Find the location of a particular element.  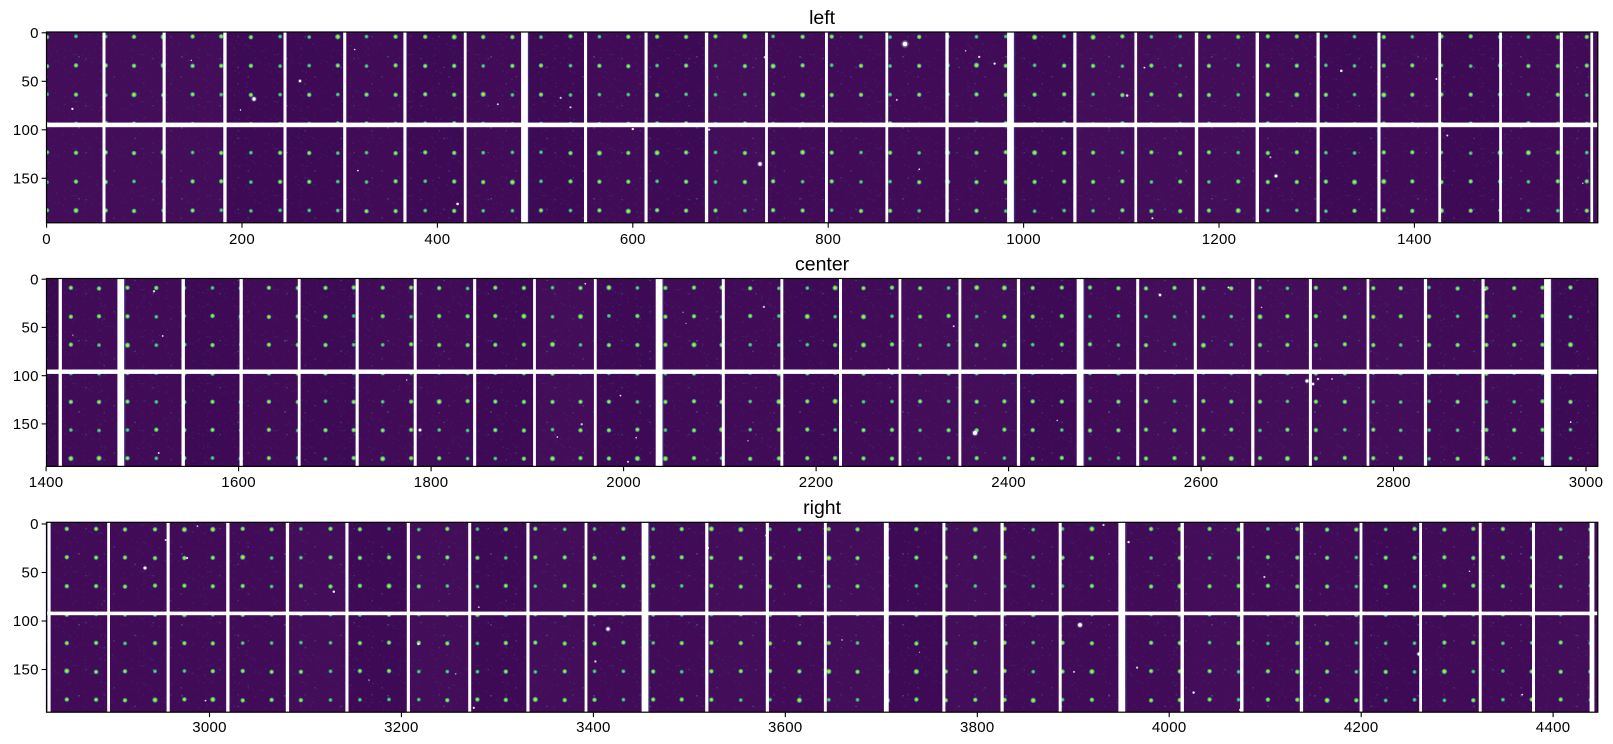

svg-text: 2800 is located at coordinates (1393, 482).